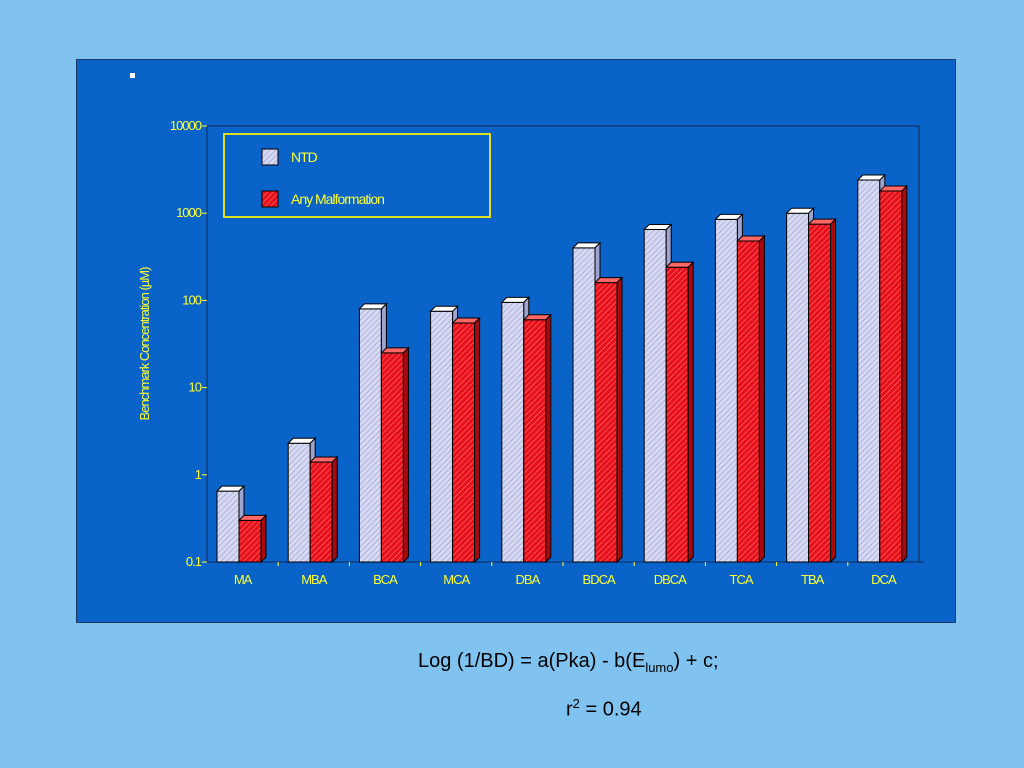 This screenshot has width=1024, height=768. Describe the element at coordinates (228, 526) in the screenshot. I see `bar-ntd-ma` at that location.